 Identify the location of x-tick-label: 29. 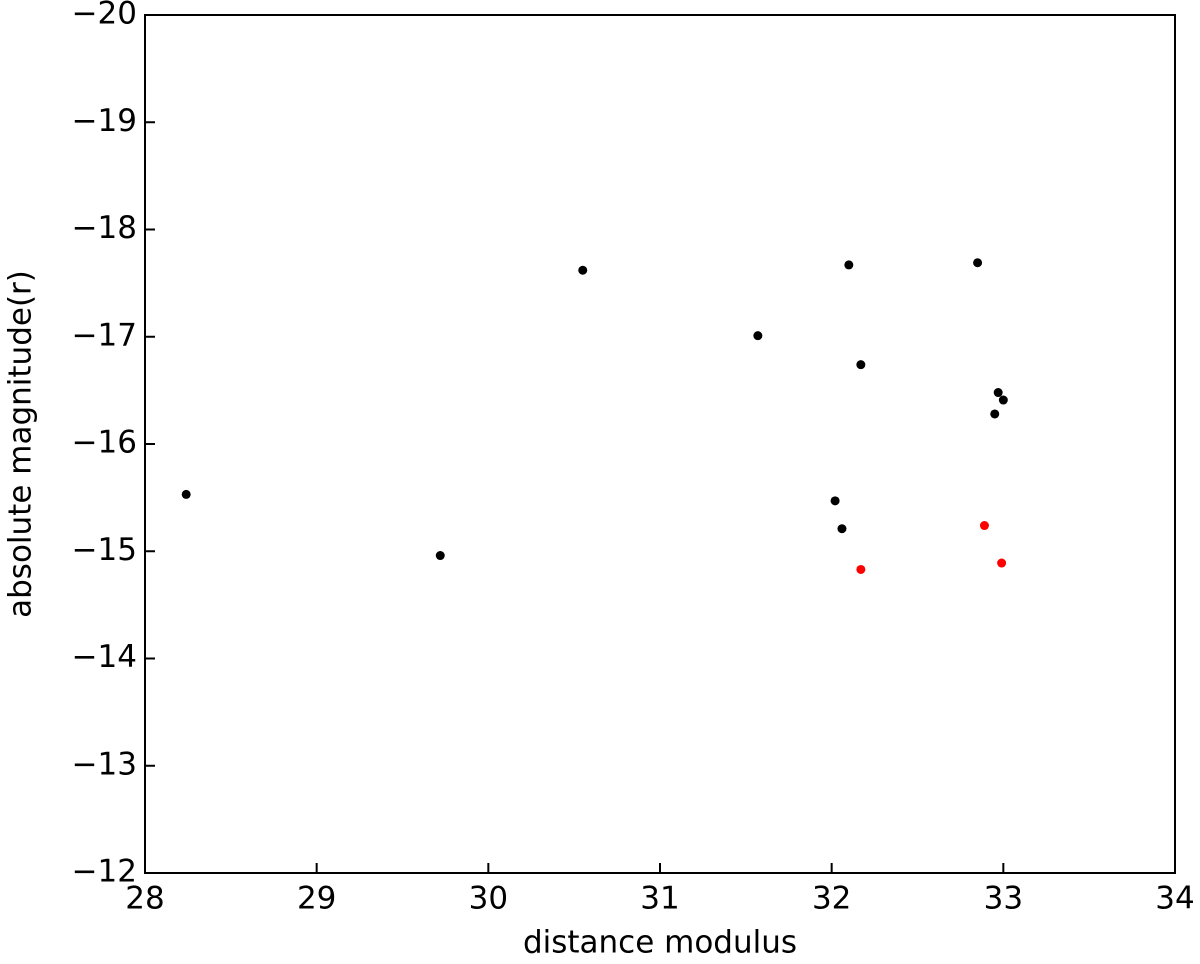
(316, 899).